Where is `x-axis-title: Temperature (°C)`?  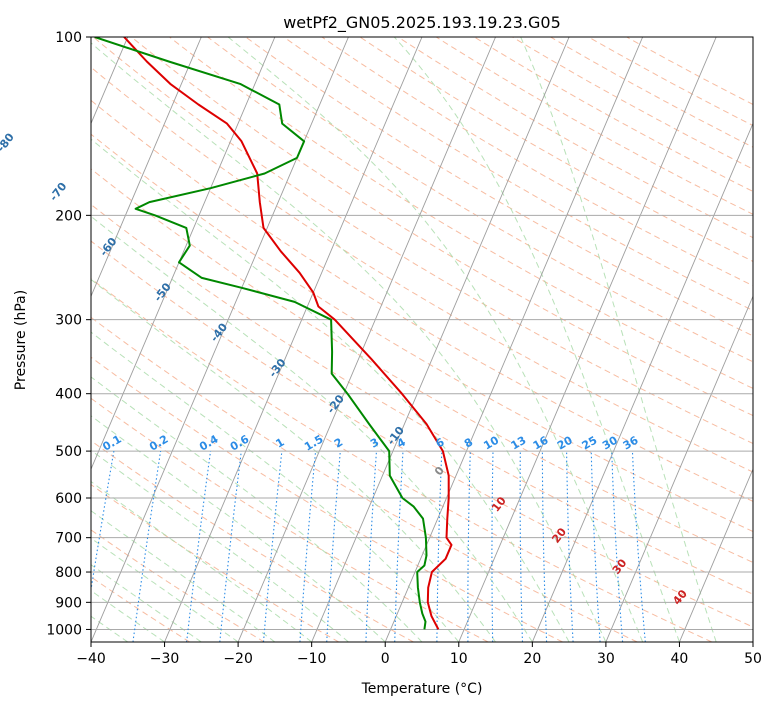
x-axis-title: Temperature (°C) is located at coordinates (422, 689).